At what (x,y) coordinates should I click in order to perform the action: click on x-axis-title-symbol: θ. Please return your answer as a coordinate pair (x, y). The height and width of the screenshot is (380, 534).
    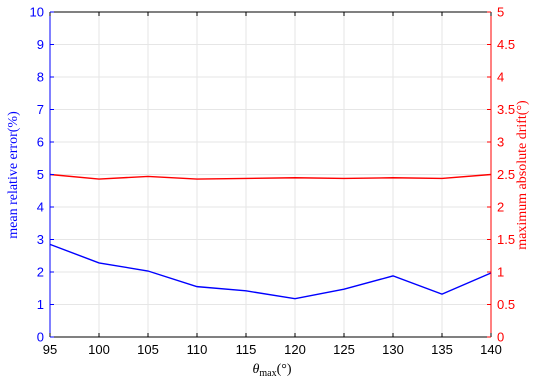
    Looking at the image, I should click on (255, 369).